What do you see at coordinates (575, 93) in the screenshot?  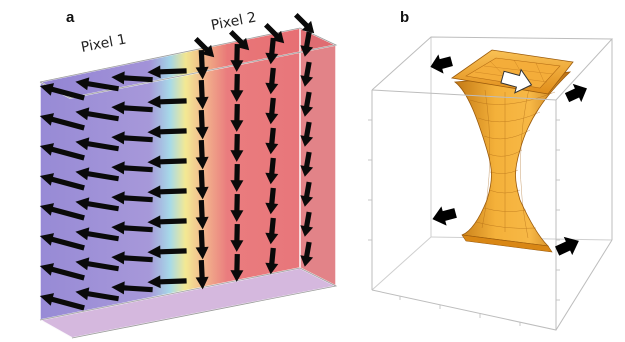 I see `arrow-top-right` at bounding box center [575, 93].